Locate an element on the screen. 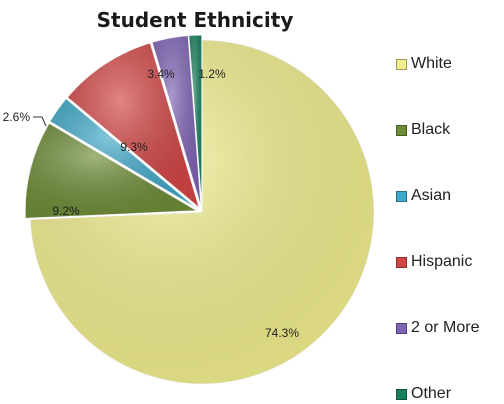  legend-label-white: White is located at coordinates (431, 63).